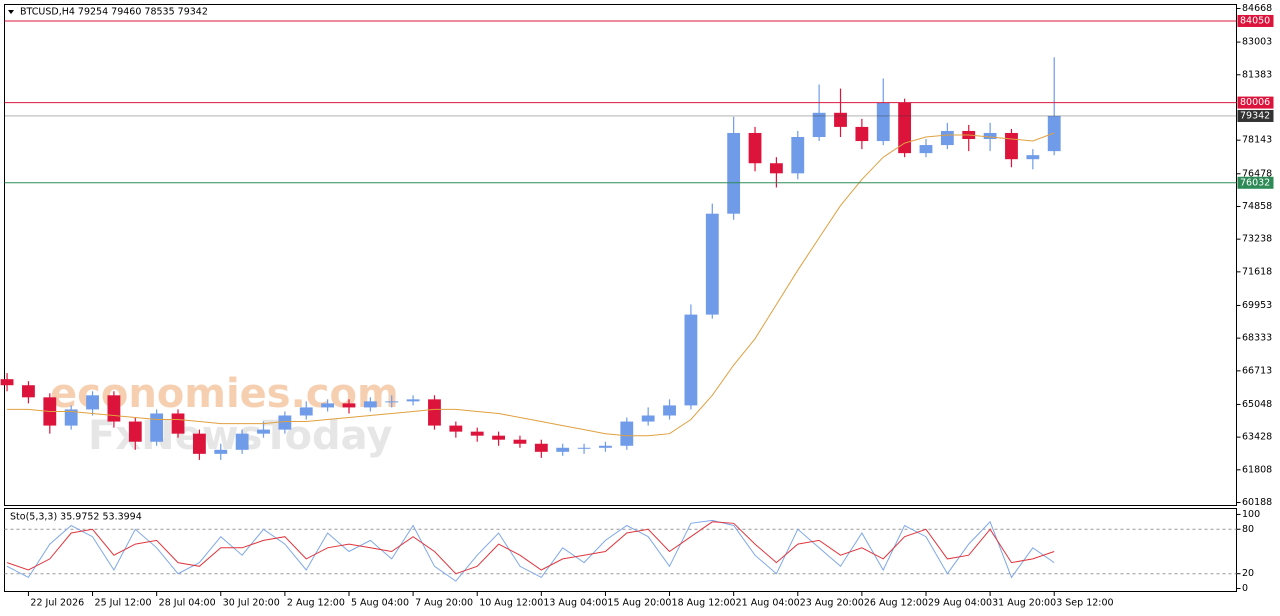  Describe the element at coordinates (896, 603) in the screenshot. I see `x-tick-label: 26 Aug 12:00` at that location.